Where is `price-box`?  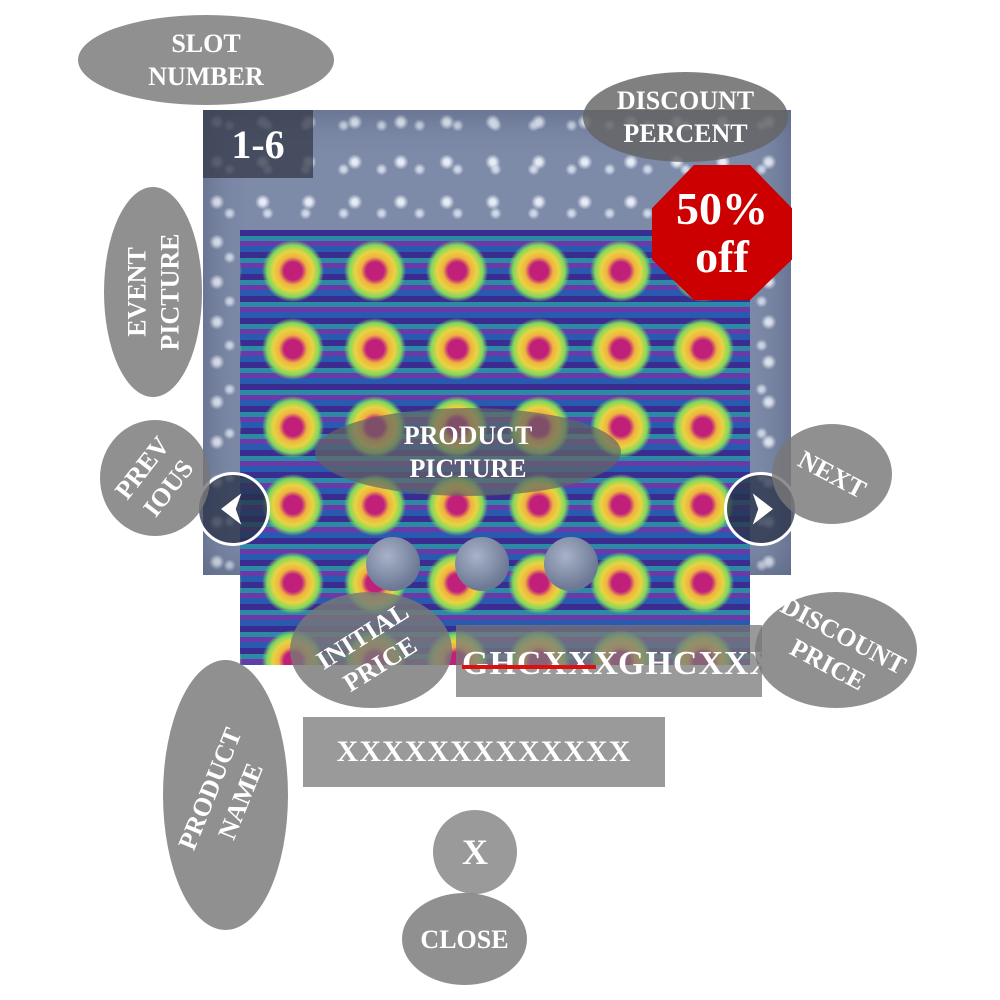
price-box is located at coordinates (609, 661).